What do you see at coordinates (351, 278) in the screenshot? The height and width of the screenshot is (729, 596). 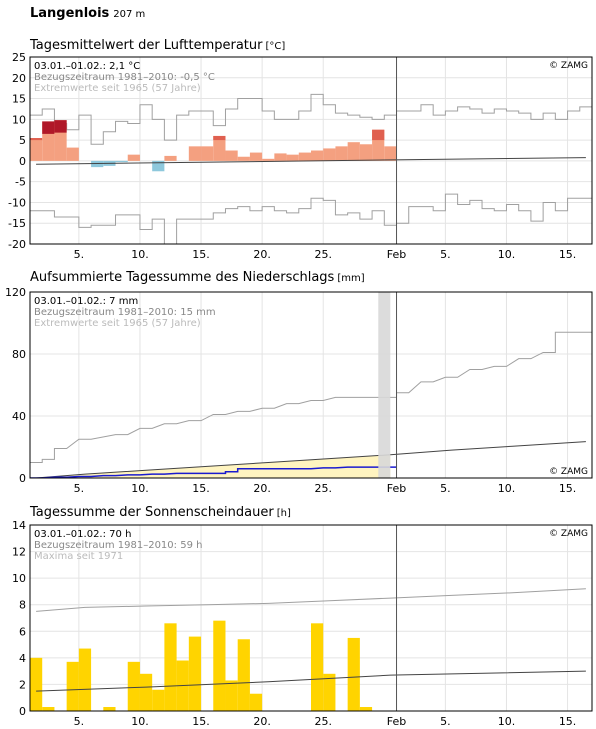 I see `precipitation-unit: [mm]` at bounding box center [351, 278].